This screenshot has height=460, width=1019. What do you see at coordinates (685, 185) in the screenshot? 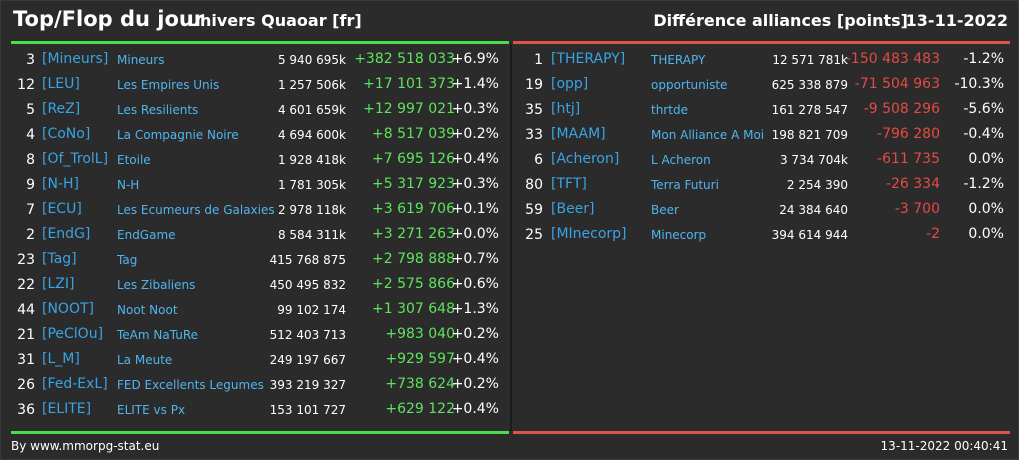
I see `alliance-name: Terra Futuri` at bounding box center [685, 185].